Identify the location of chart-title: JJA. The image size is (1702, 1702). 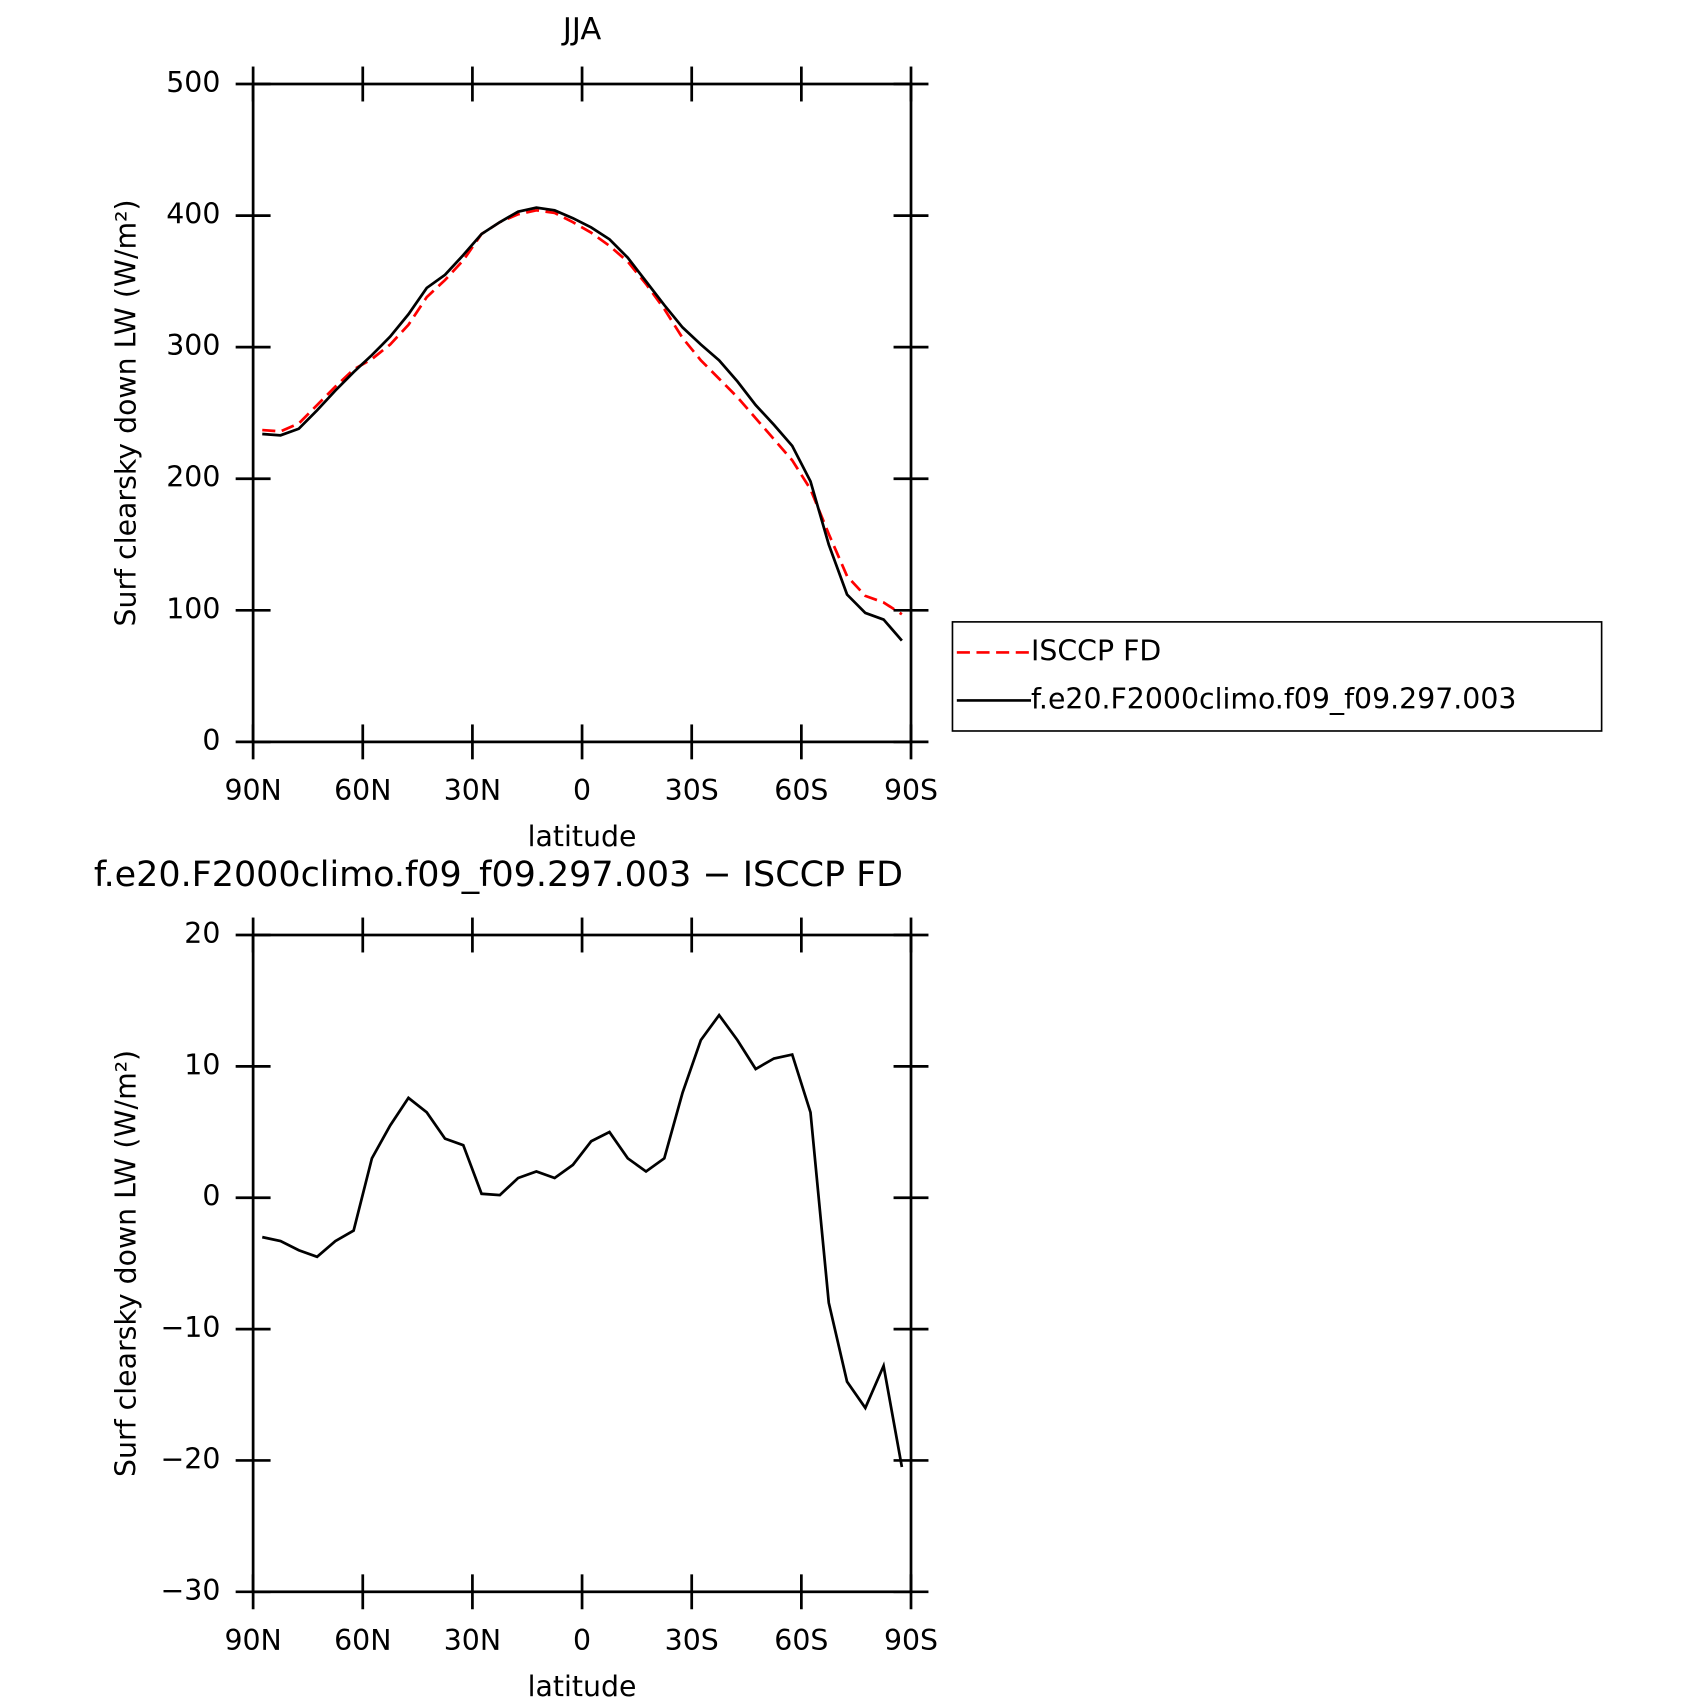
(581, 29).